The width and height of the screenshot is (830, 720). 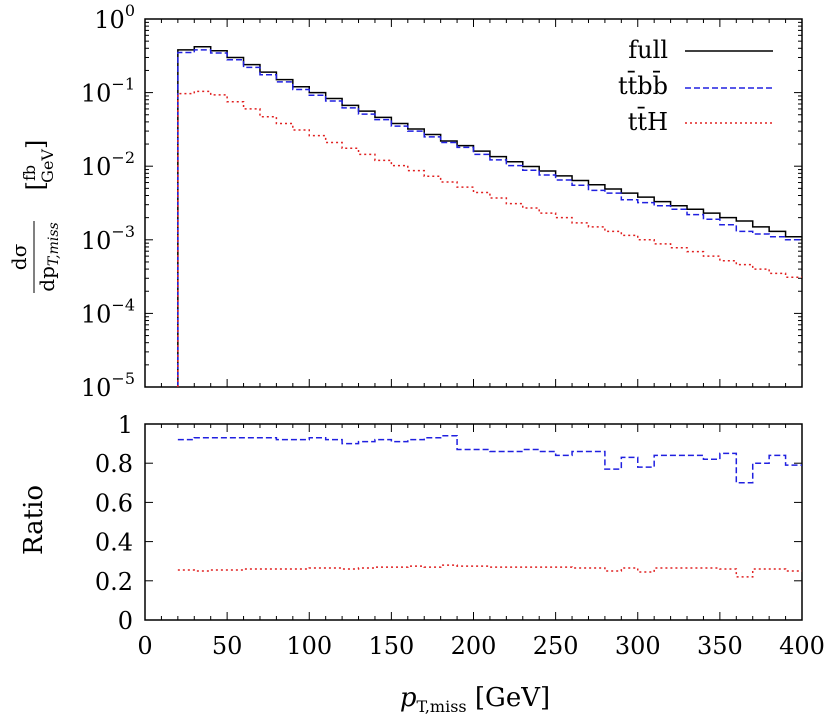 I want to click on y-tick-label: 10⁻², so click(x=108, y=164).